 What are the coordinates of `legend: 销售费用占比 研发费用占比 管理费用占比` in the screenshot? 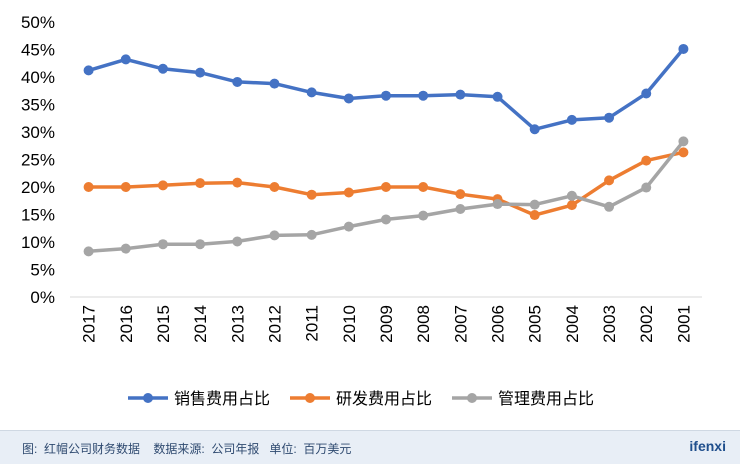 It's located at (361, 399).